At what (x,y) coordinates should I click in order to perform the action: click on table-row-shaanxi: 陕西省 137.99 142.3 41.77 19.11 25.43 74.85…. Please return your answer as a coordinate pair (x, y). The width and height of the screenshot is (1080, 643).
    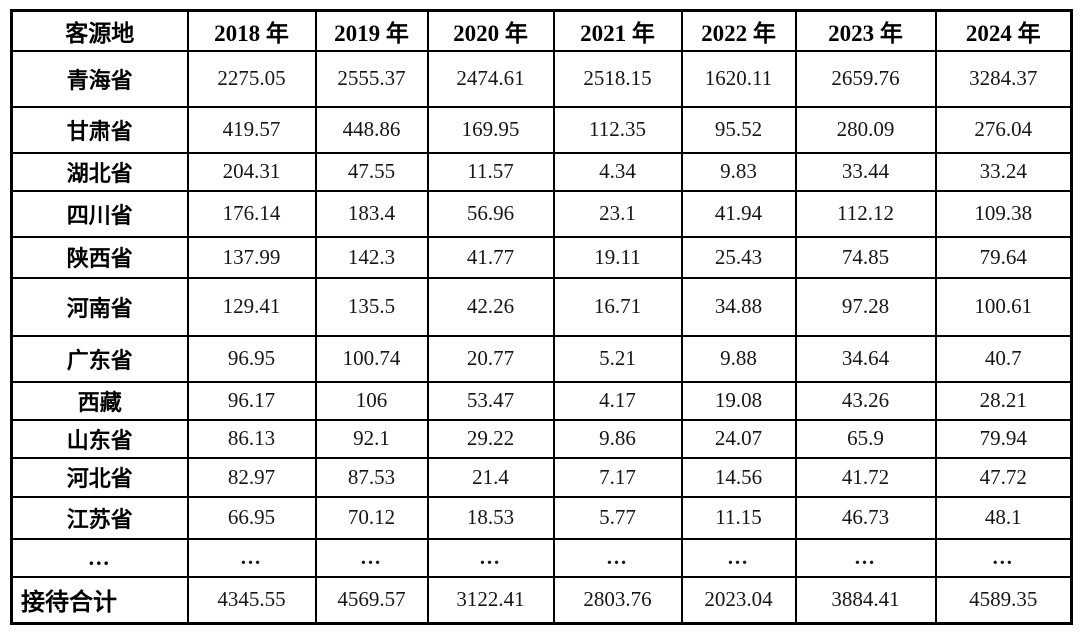
    Looking at the image, I should click on (541, 257).